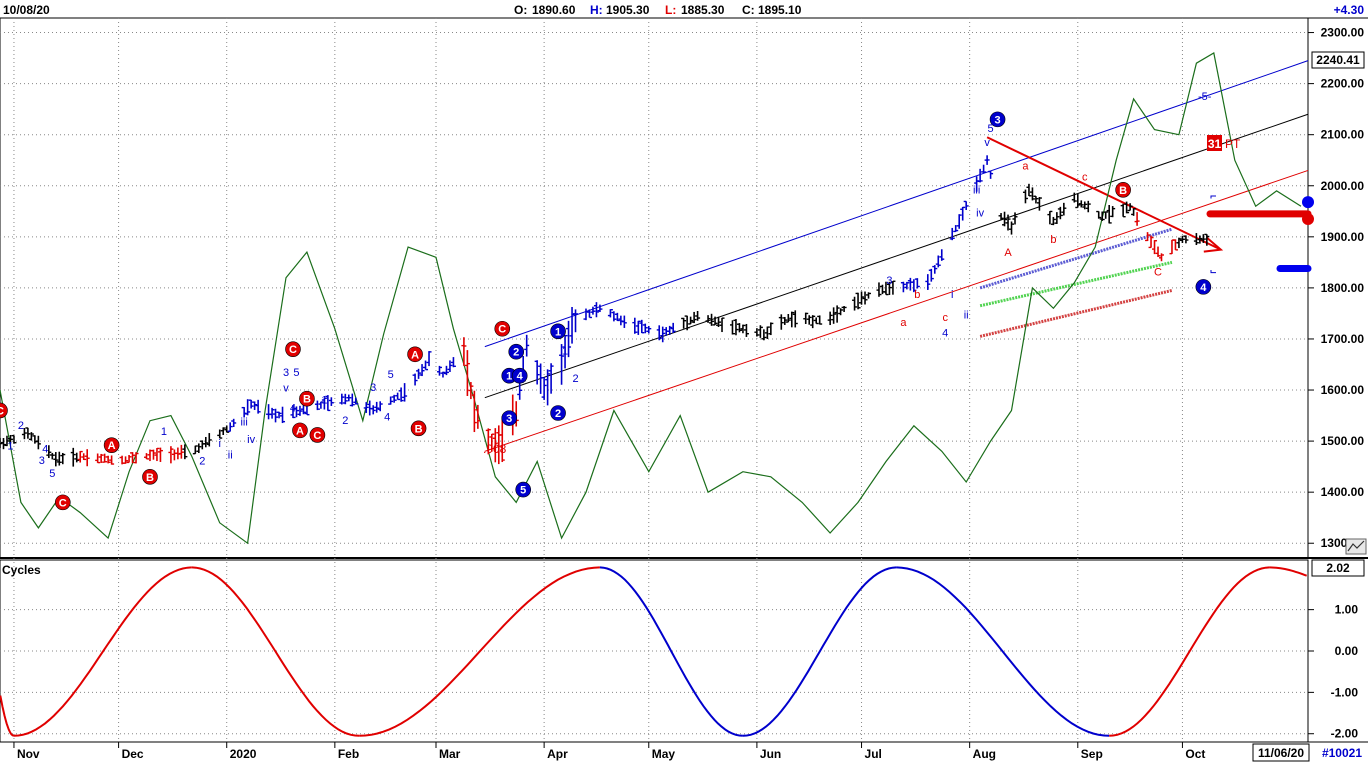  I want to click on marker-text: 2, so click(516, 353).